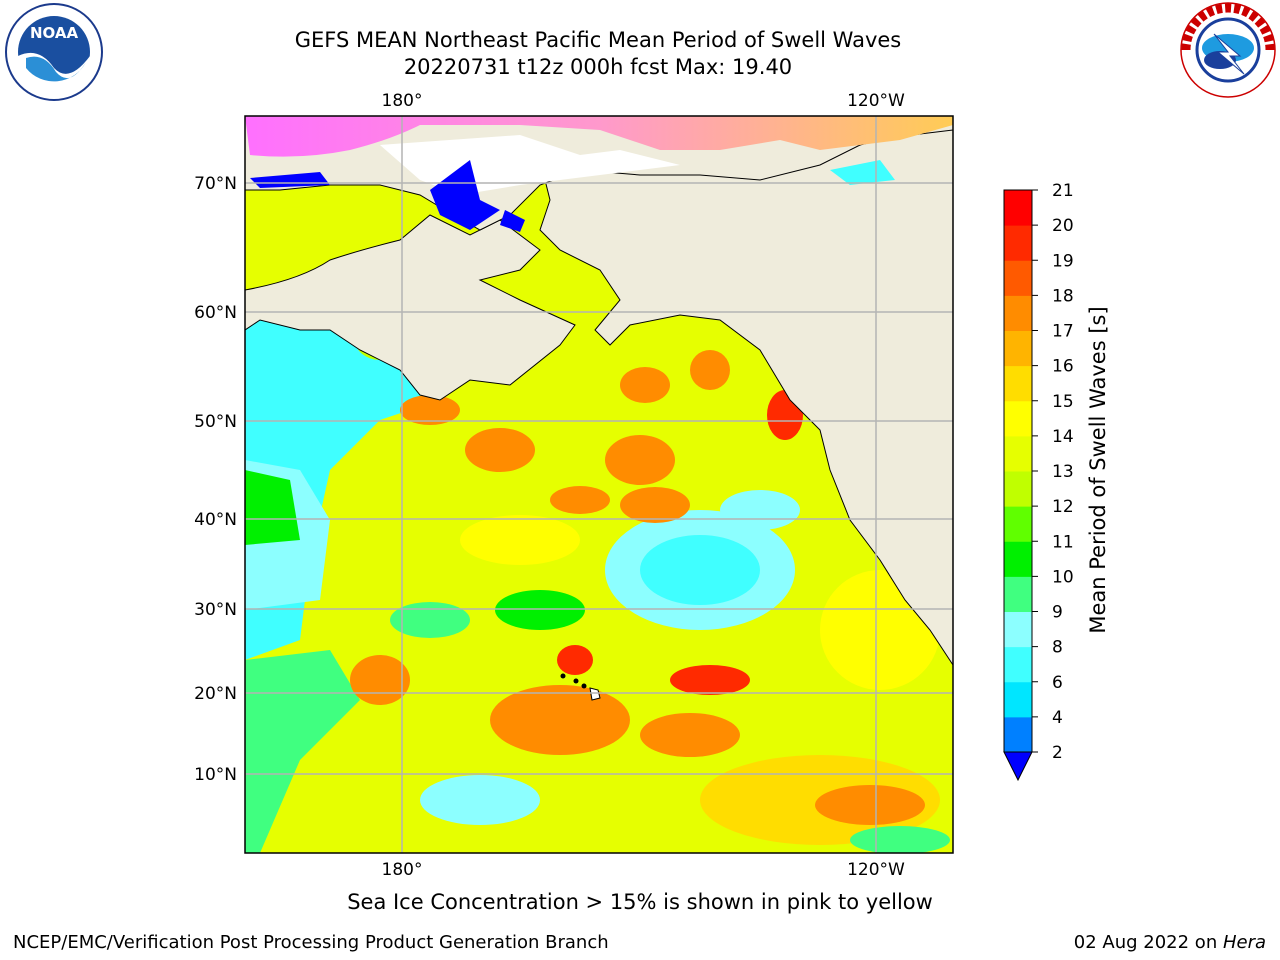 The image size is (1280, 960). What do you see at coordinates (1063, 437) in the screenshot?
I see `colorbar-tick-label: 14` at bounding box center [1063, 437].